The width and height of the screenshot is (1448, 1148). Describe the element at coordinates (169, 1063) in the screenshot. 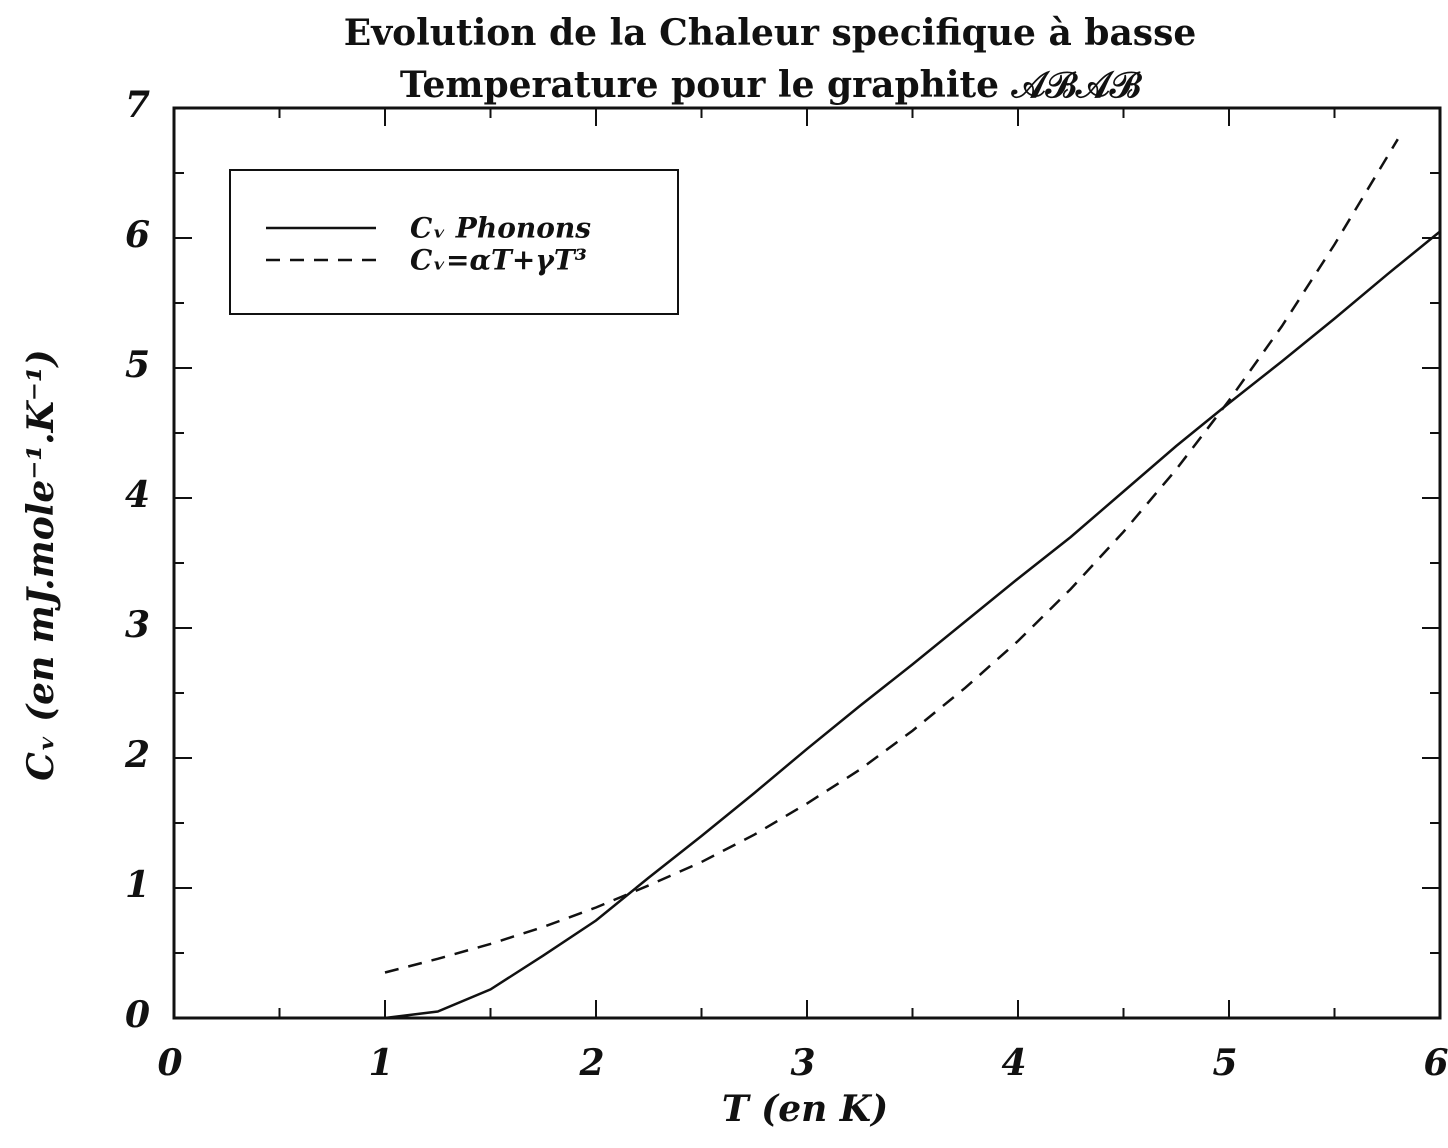

I see `x-tick-label: 0` at that location.